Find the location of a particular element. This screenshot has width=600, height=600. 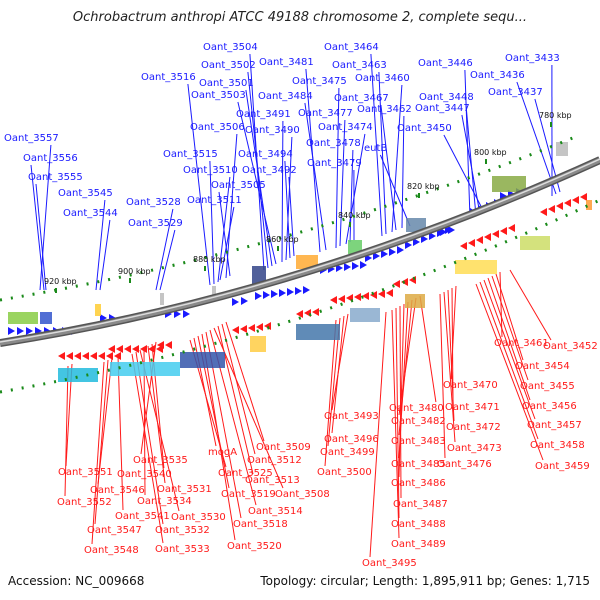

forward-gene-label: Oant_3557 is located at coordinates (31, 138).